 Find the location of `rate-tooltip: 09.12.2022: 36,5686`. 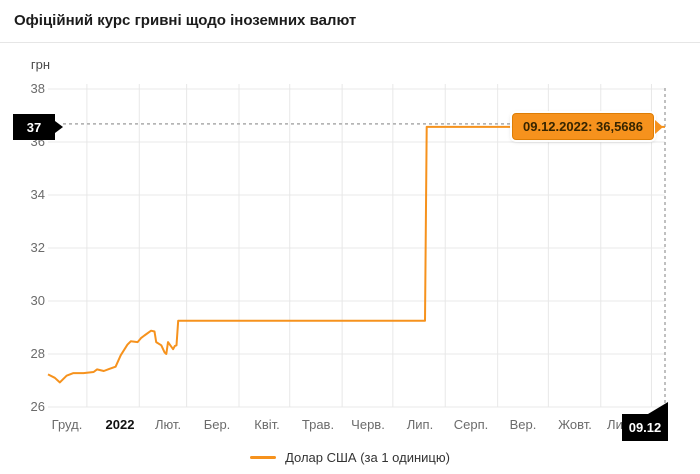

rate-tooltip: 09.12.2022: 36,5686 is located at coordinates (587, 126).